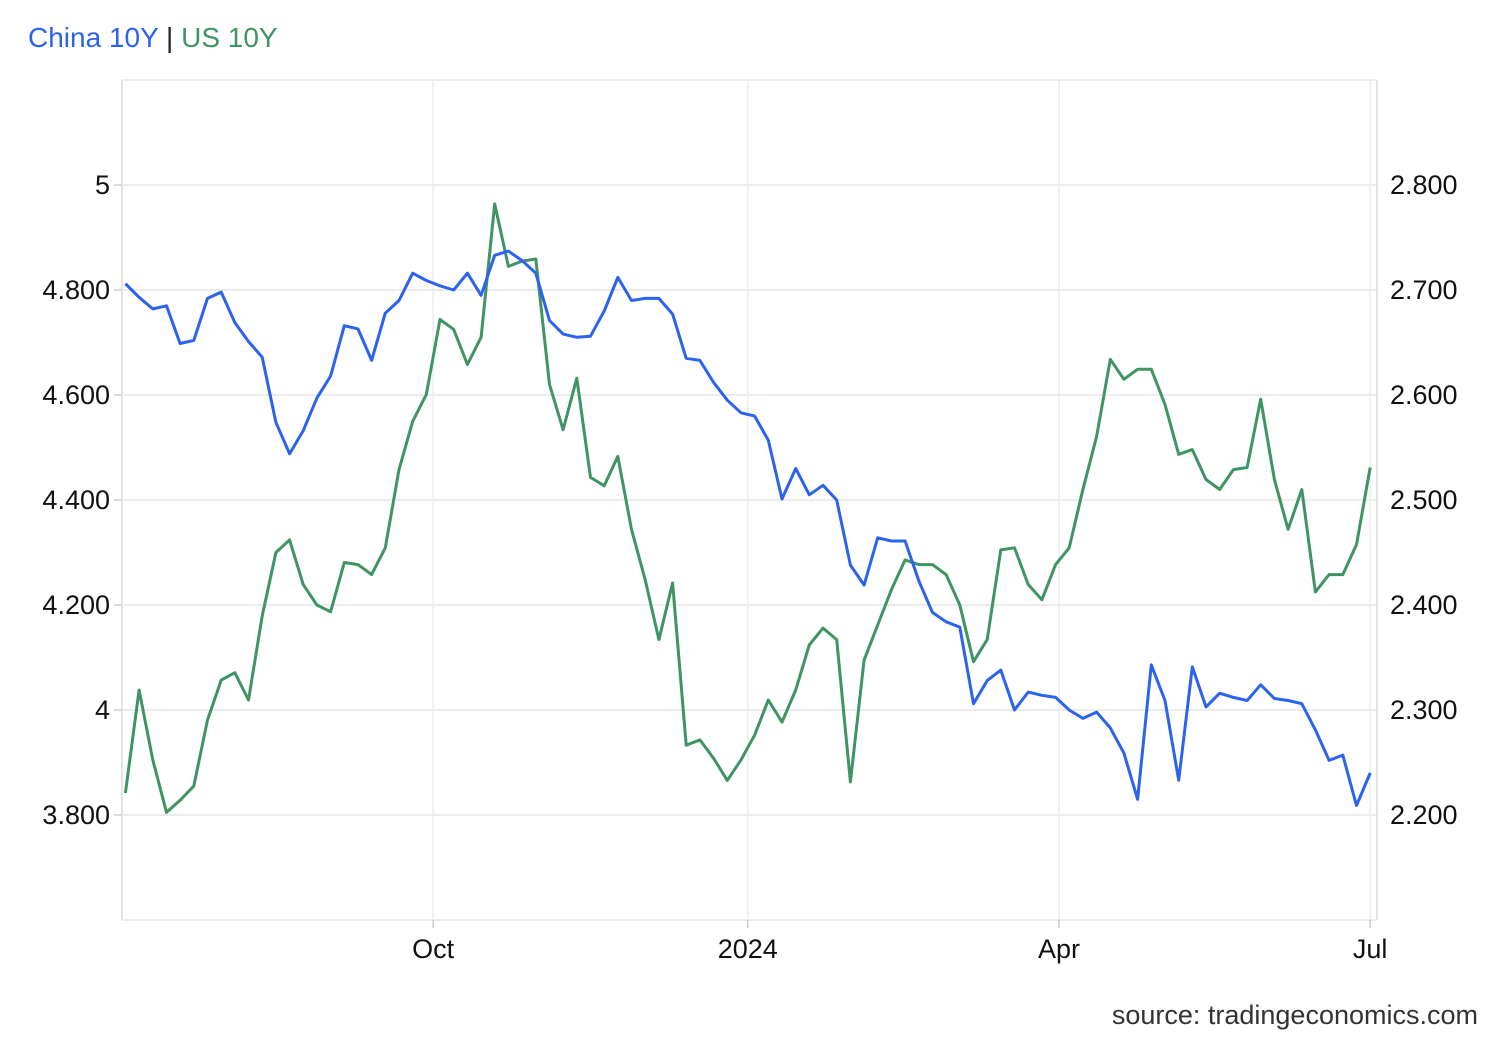 Image resolution: width=1500 pixels, height=1040 pixels. What do you see at coordinates (93, 37) in the screenshot?
I see `legend-china-10y: China 10Y` at bounding box center [93, 37].